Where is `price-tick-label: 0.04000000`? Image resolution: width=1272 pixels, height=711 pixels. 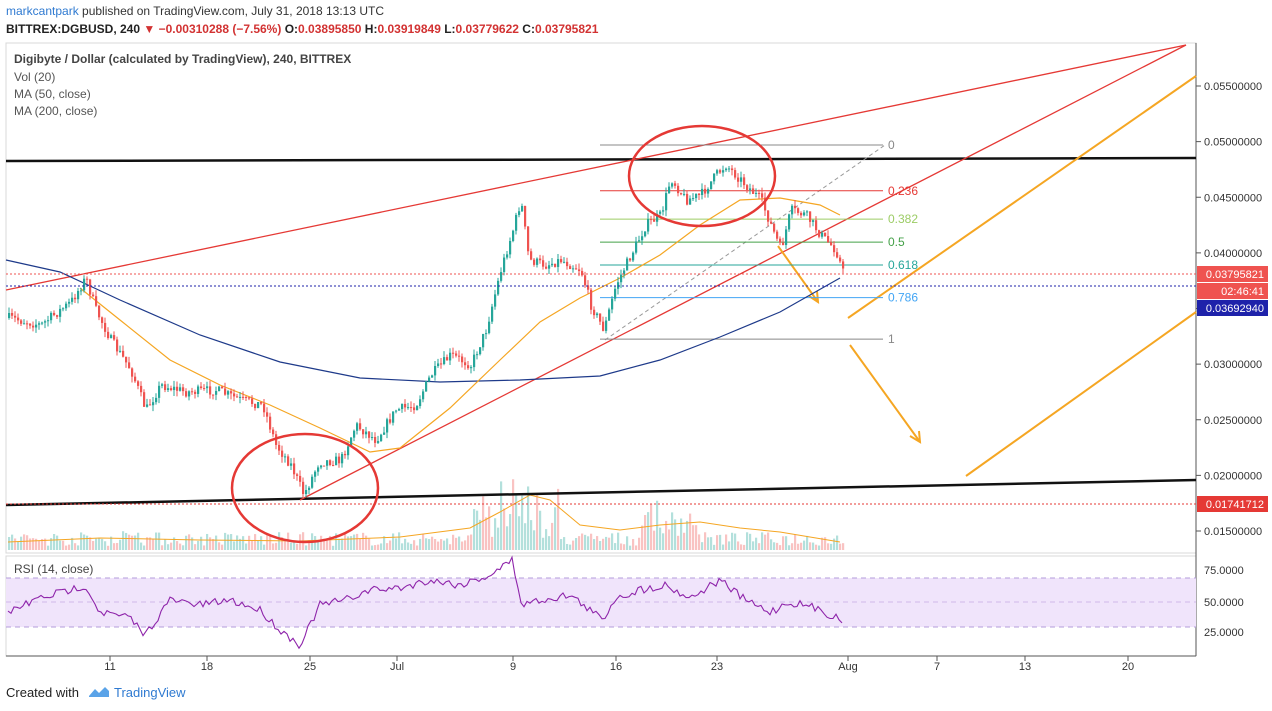
price-tick-label: 0.04000000 is located at coordinates (1233, 254).